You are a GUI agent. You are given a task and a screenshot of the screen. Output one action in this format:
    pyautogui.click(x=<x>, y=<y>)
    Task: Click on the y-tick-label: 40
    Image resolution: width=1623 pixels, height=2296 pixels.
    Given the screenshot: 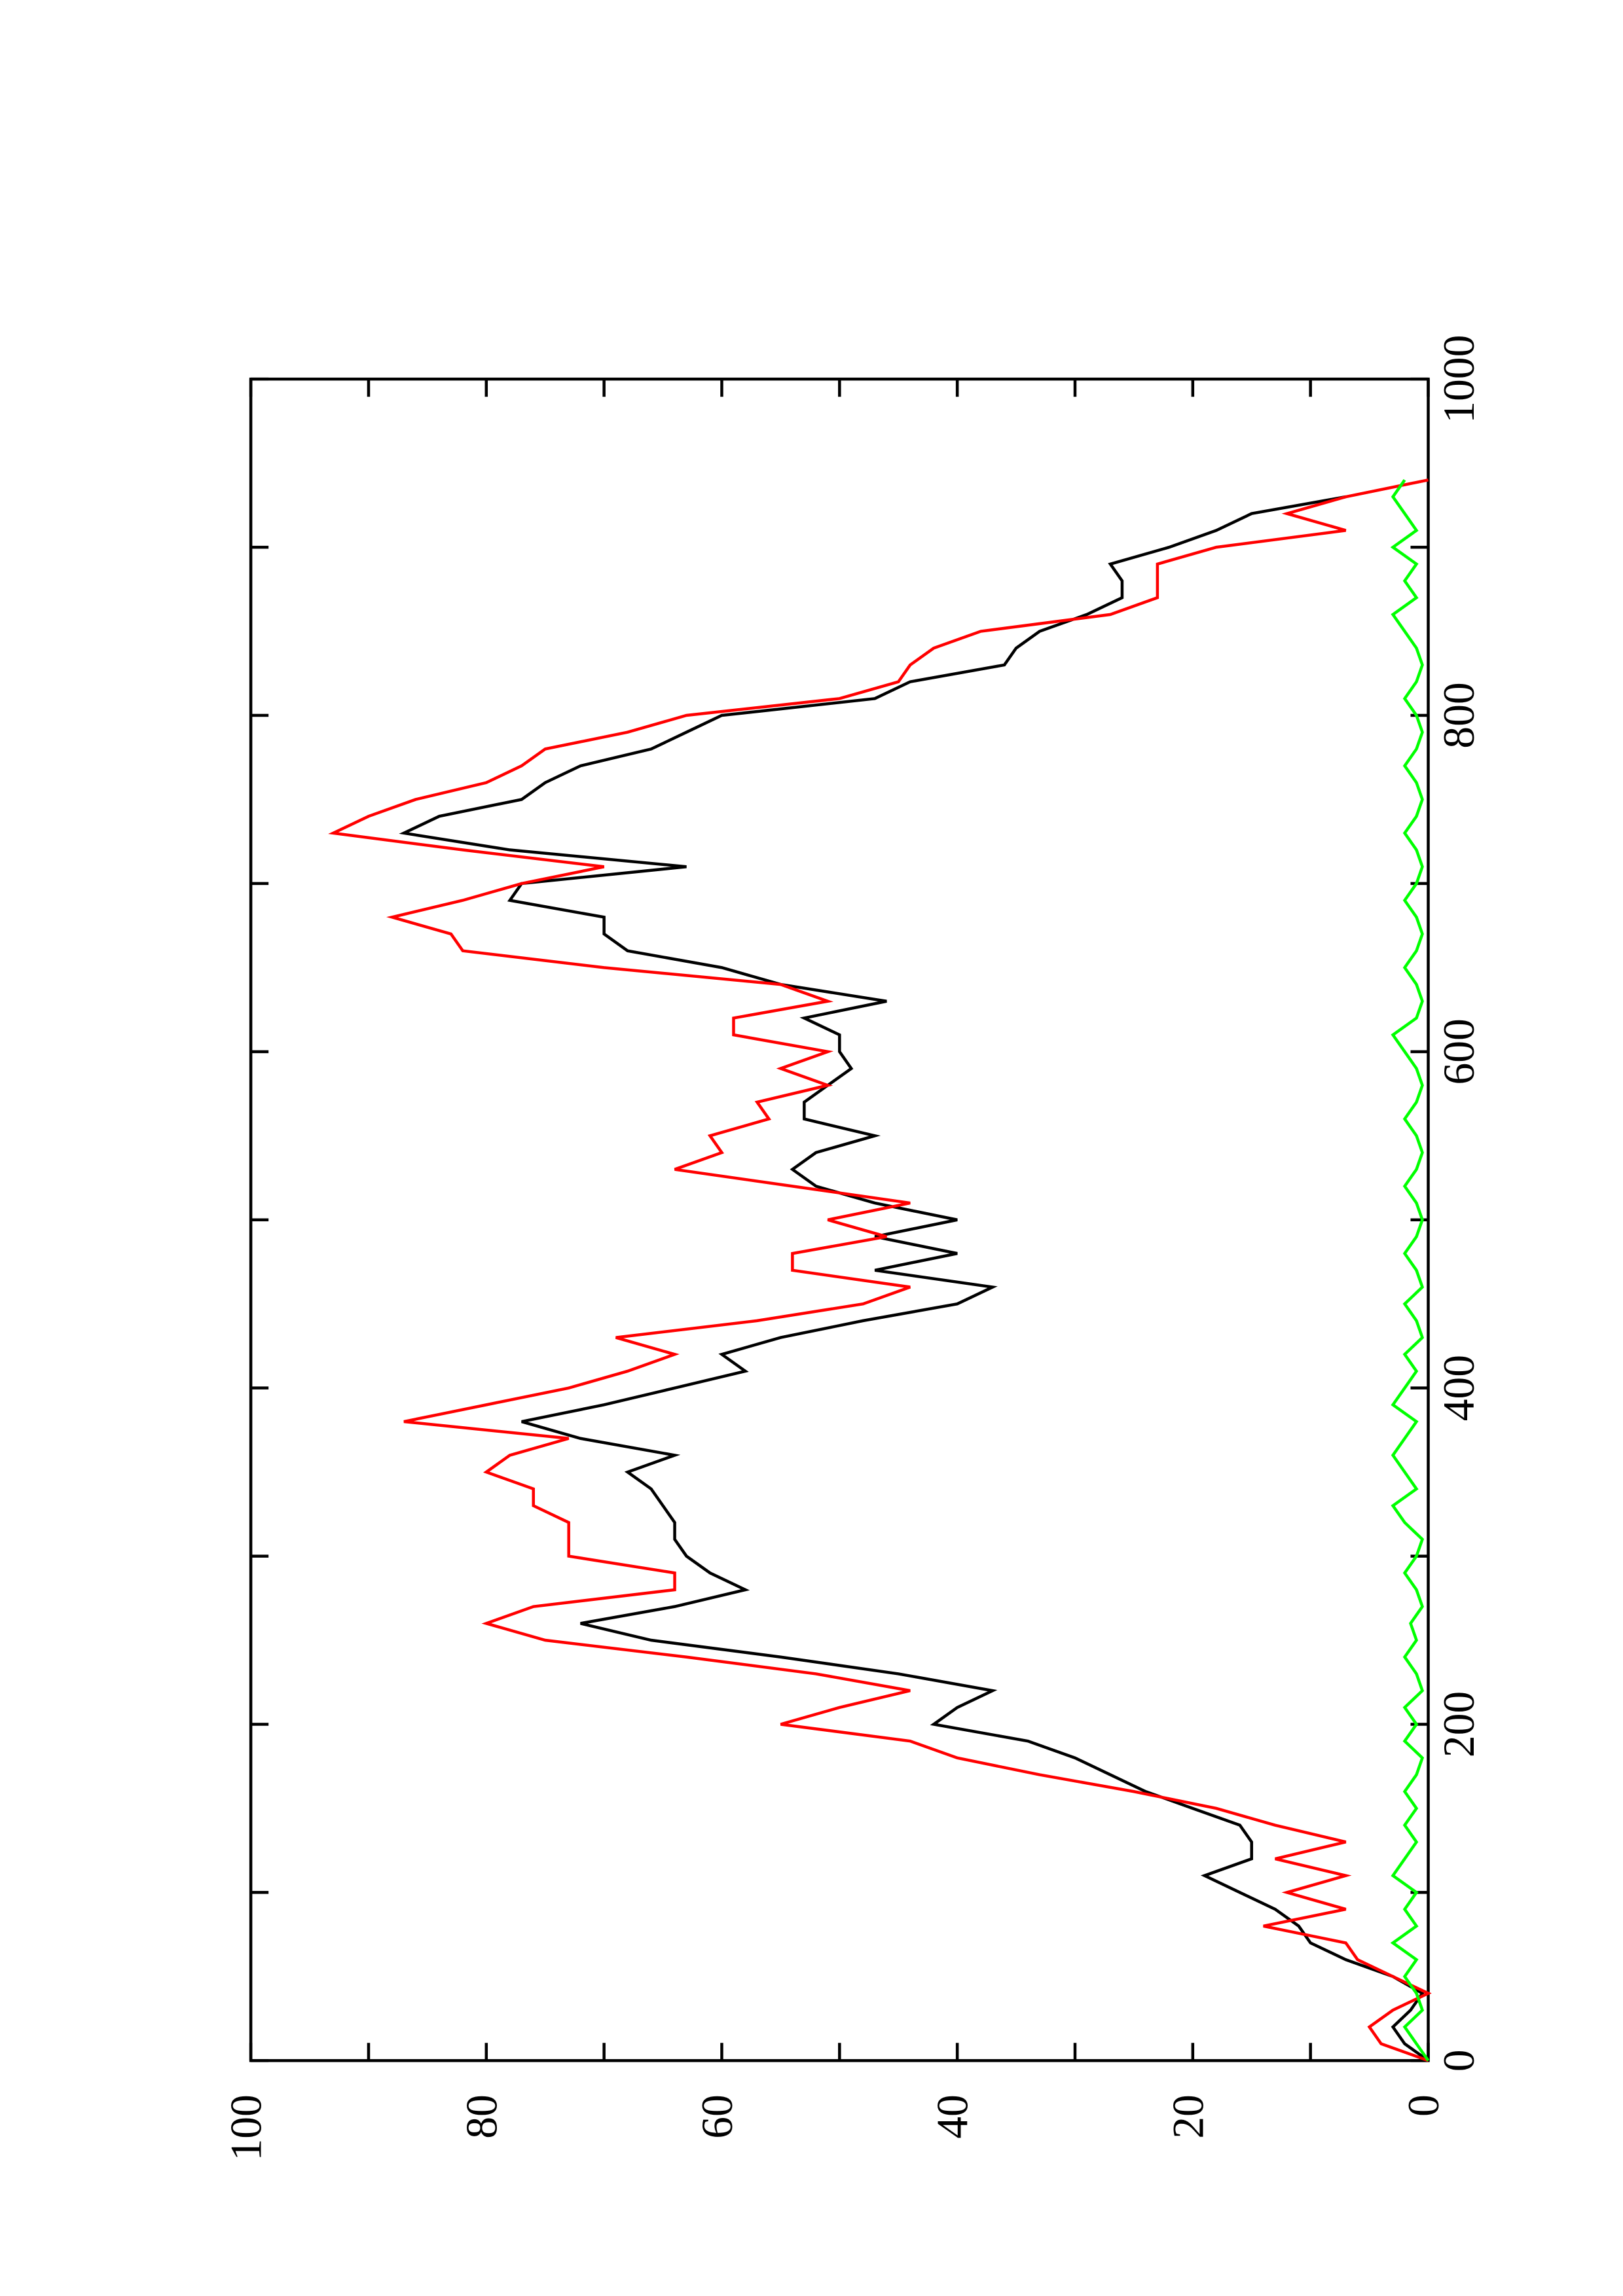 What is the action you would take?
    pyautogui.click(x=952, y=2116)
    